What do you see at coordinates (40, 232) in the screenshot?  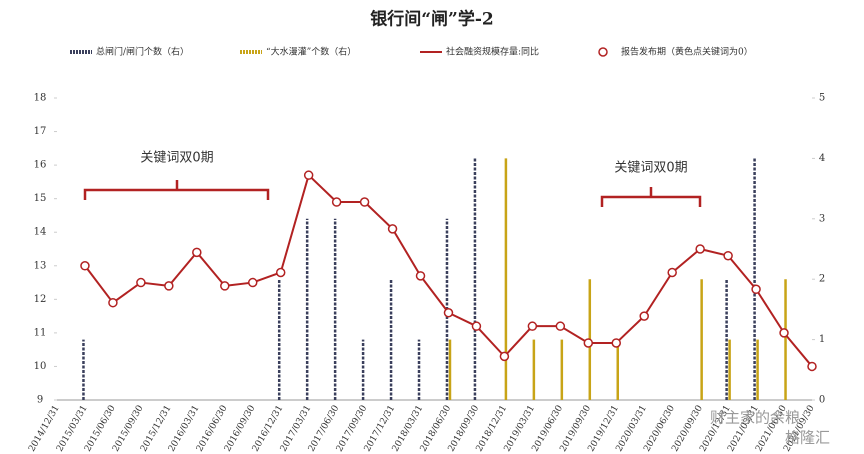 I see `y-tick-label: 14` at bounding box center [40, 232].